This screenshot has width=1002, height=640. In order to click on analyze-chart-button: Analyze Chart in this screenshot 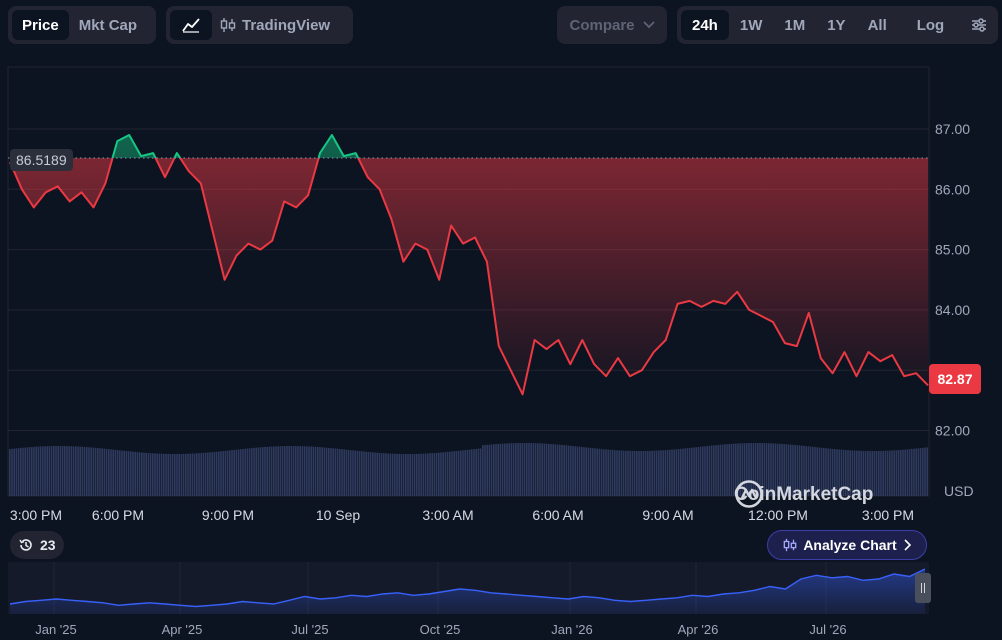, I will do `click(847, 545)`.